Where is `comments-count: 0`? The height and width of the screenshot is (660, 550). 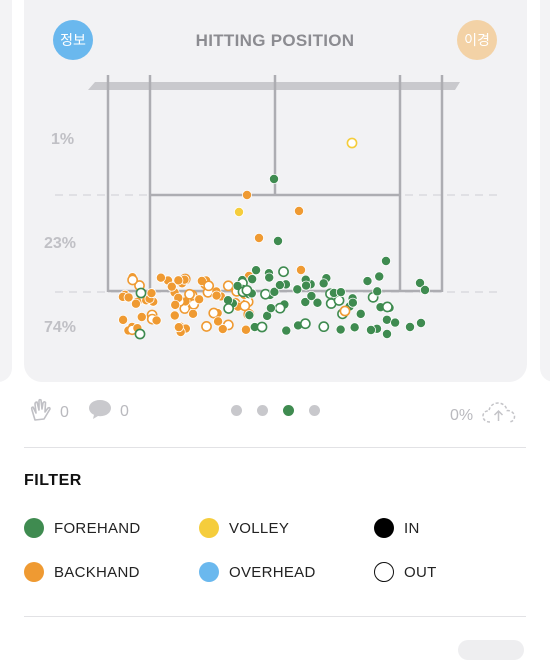
comments-count: 0 is located at coordinates (124, 411).